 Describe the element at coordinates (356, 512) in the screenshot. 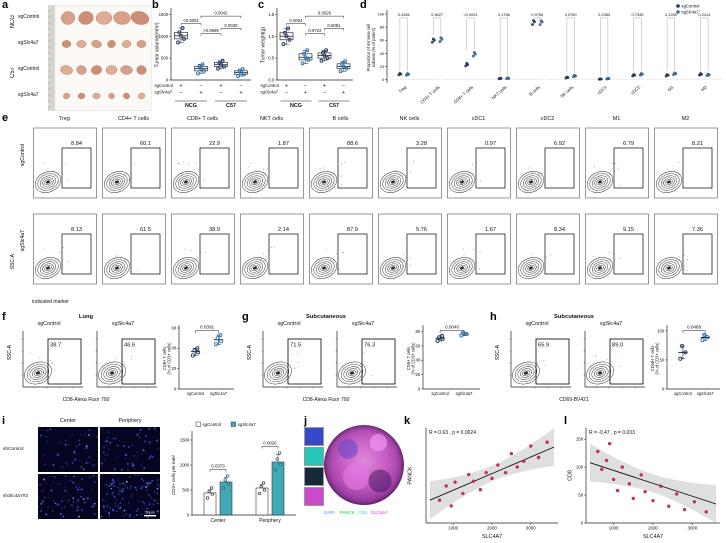

I see `channel-legend: DAPI PANCK CD8 SLC4A7` at that location.